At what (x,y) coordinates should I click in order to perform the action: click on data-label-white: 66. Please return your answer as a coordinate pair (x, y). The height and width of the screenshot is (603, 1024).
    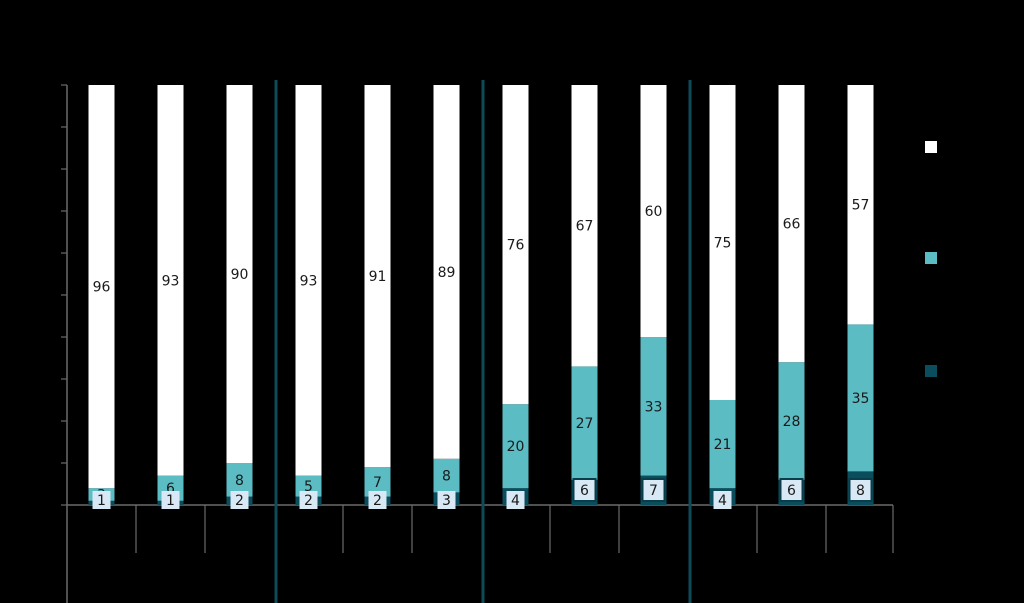
    Looking at the image, I should click on (792, 225).